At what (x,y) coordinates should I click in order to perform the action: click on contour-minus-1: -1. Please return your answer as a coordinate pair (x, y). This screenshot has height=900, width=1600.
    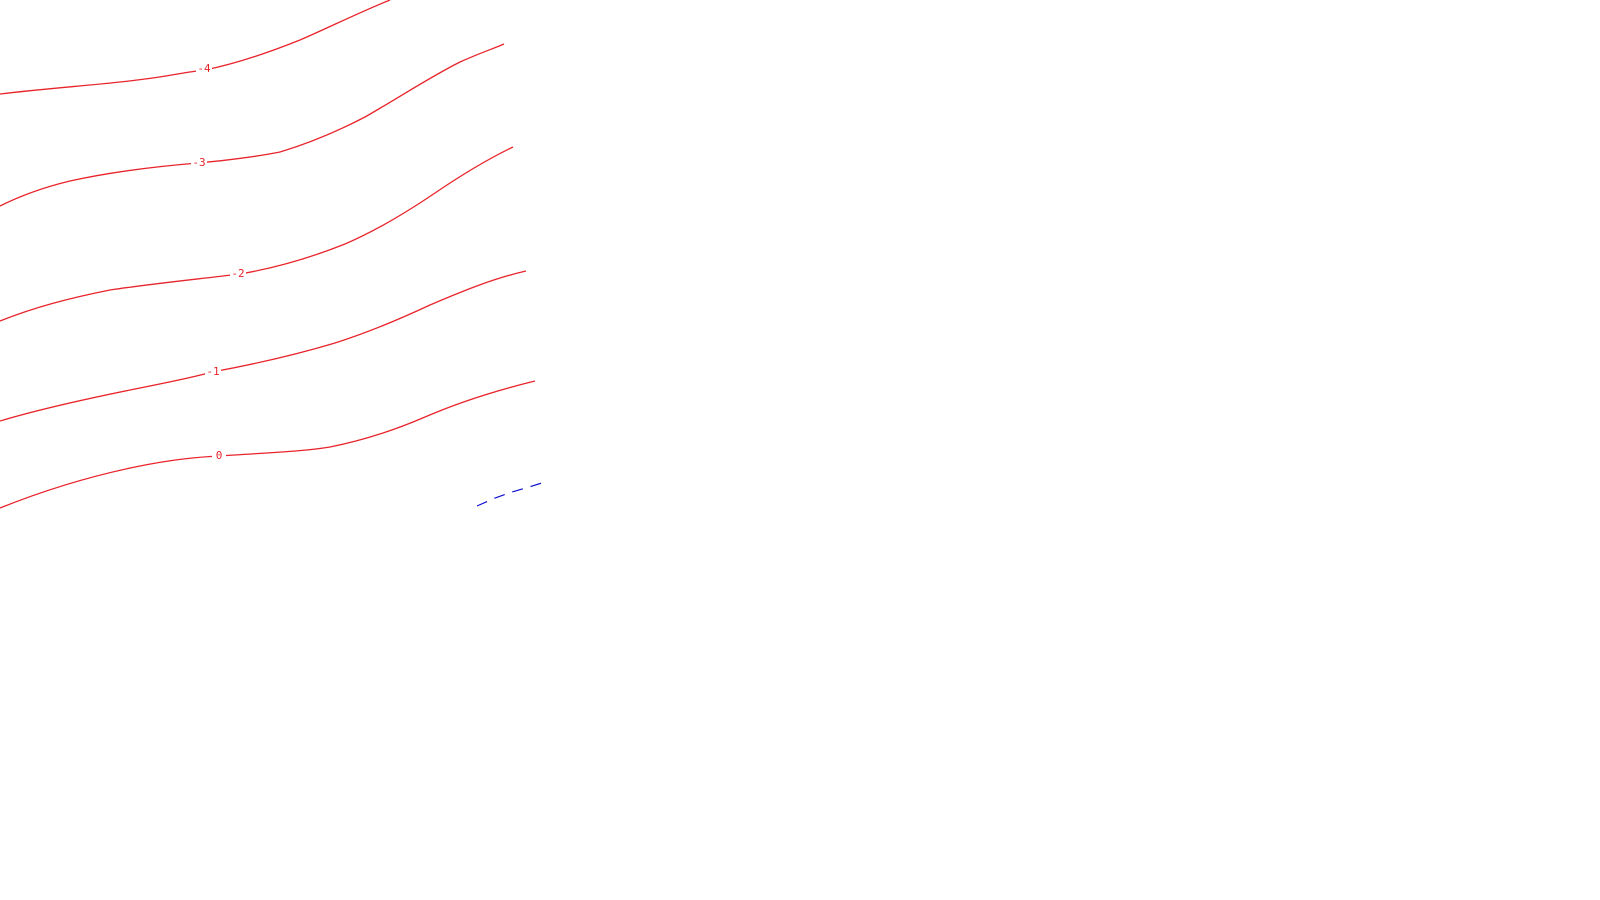
    Looking at the image, I should click on (263, 346).